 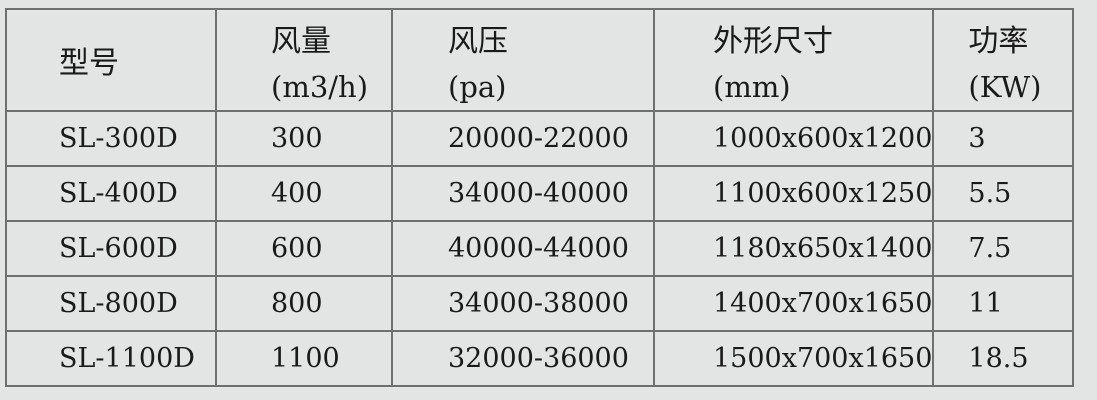 What do you see at coordinates (523, 138) in the screenshot?
I see `cell-pressure: 20000-22000` at bounding box center [523, 138].